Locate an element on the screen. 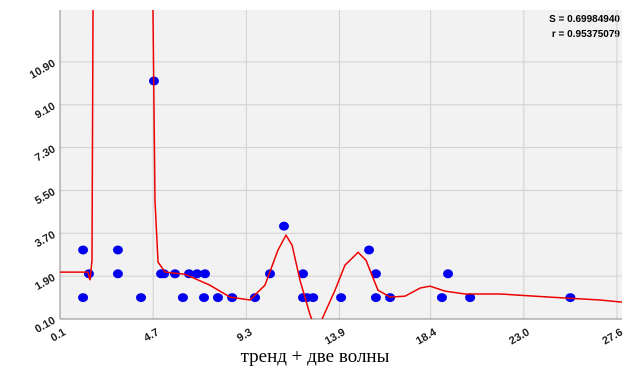 The width and height of the screenshot is (630, 371). x-tick-label: 27.6 is located at coordinates (612, 336).